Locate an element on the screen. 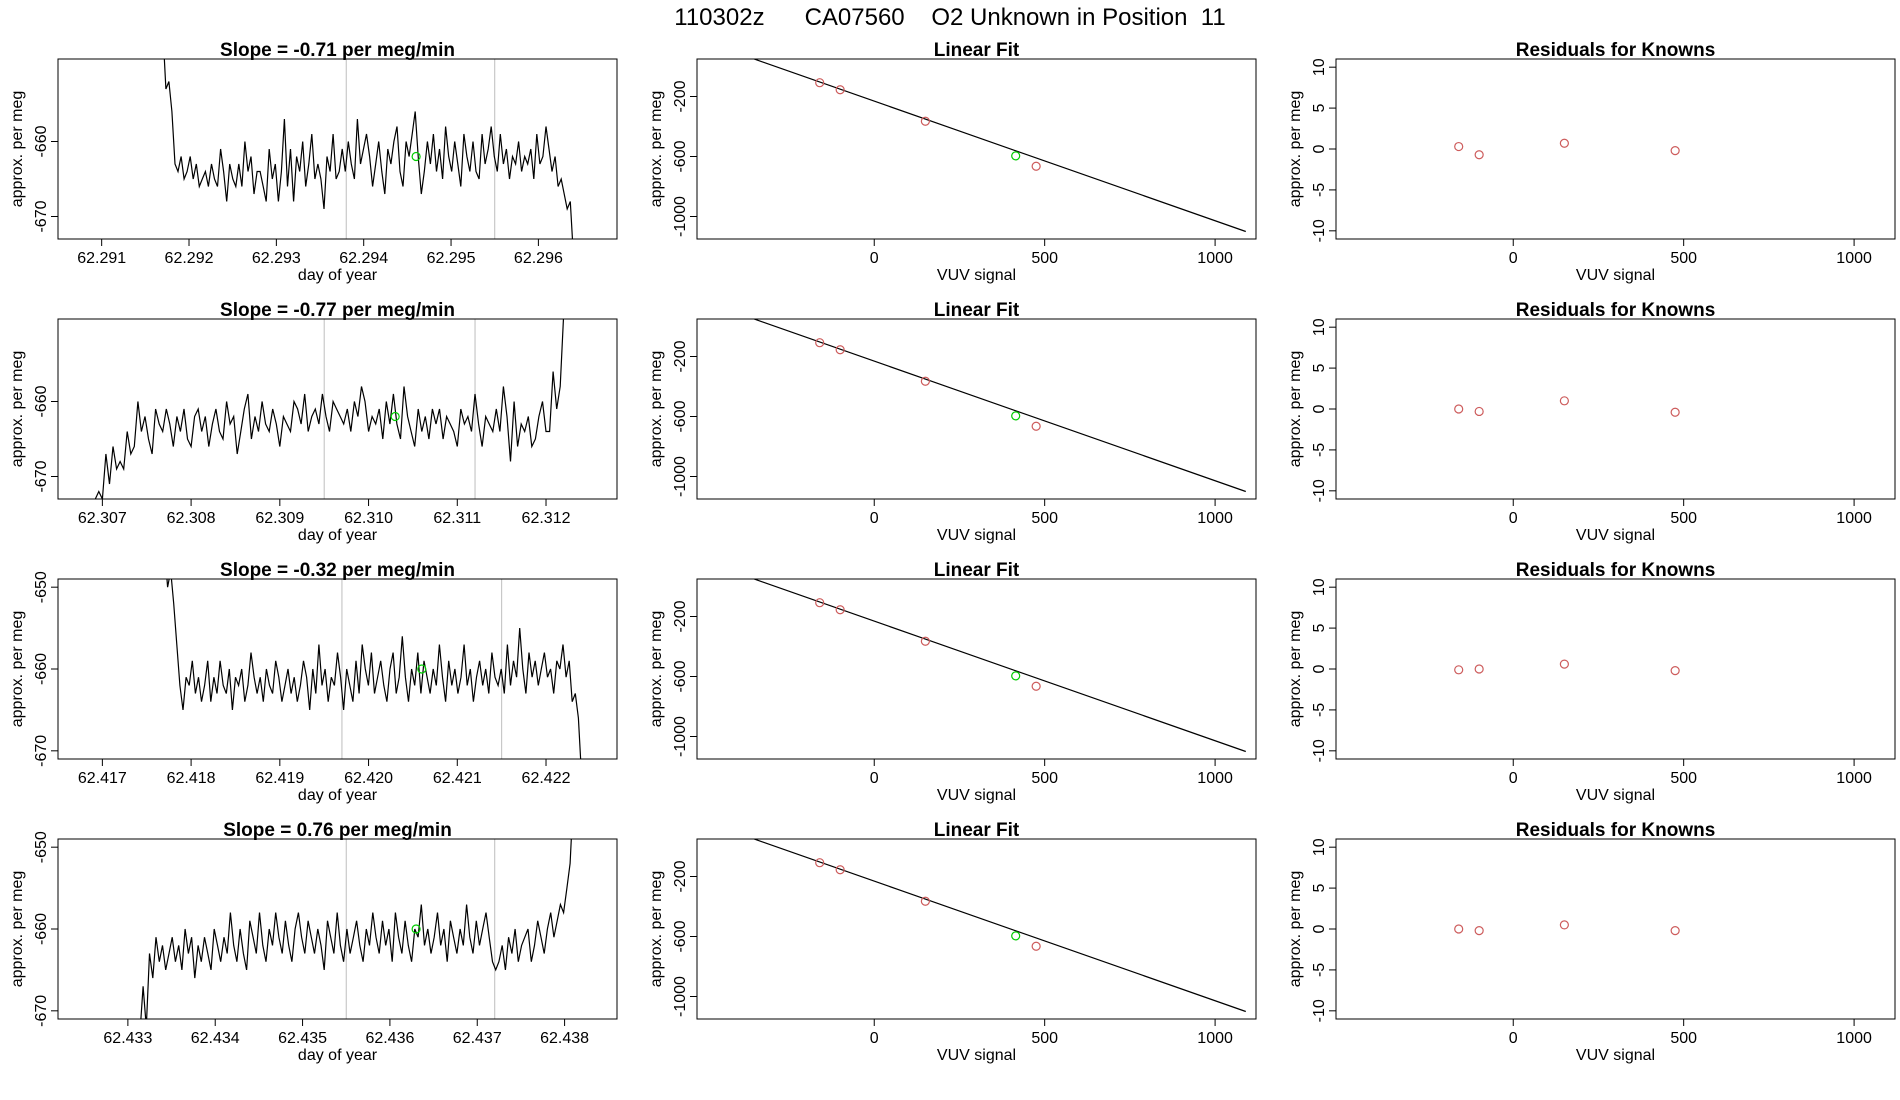  y-tick-label: 5 is located at coordinates (1319, 888).